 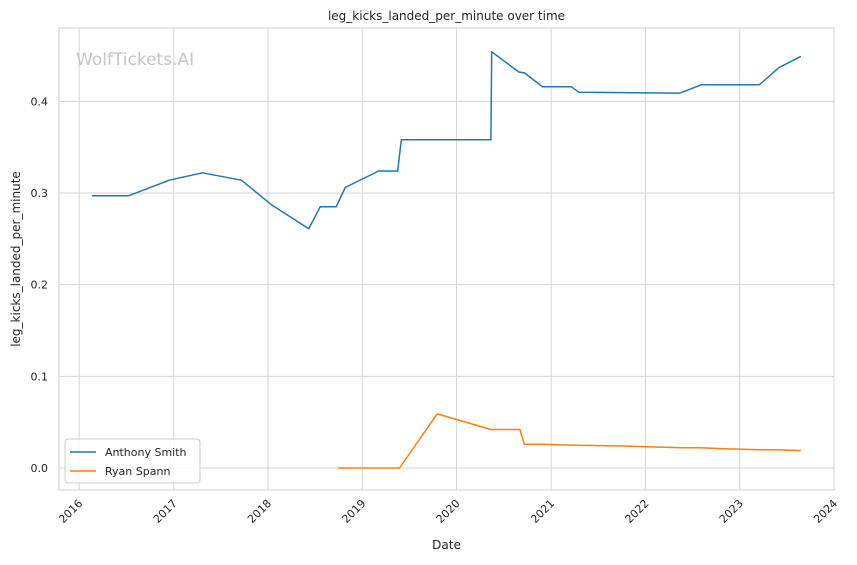 I want to click on y-tick-labels: 0.0 0.1 0.2 0.3 0.4, so click(x=40, y=285).